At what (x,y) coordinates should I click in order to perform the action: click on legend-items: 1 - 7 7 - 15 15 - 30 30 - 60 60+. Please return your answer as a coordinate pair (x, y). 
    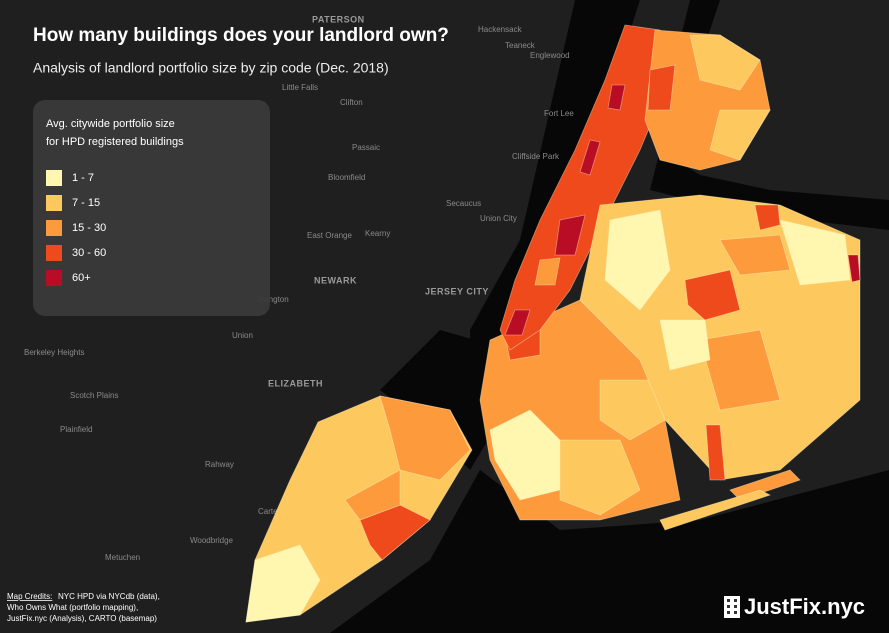
    Looking at the image, I should click on (76, 228).